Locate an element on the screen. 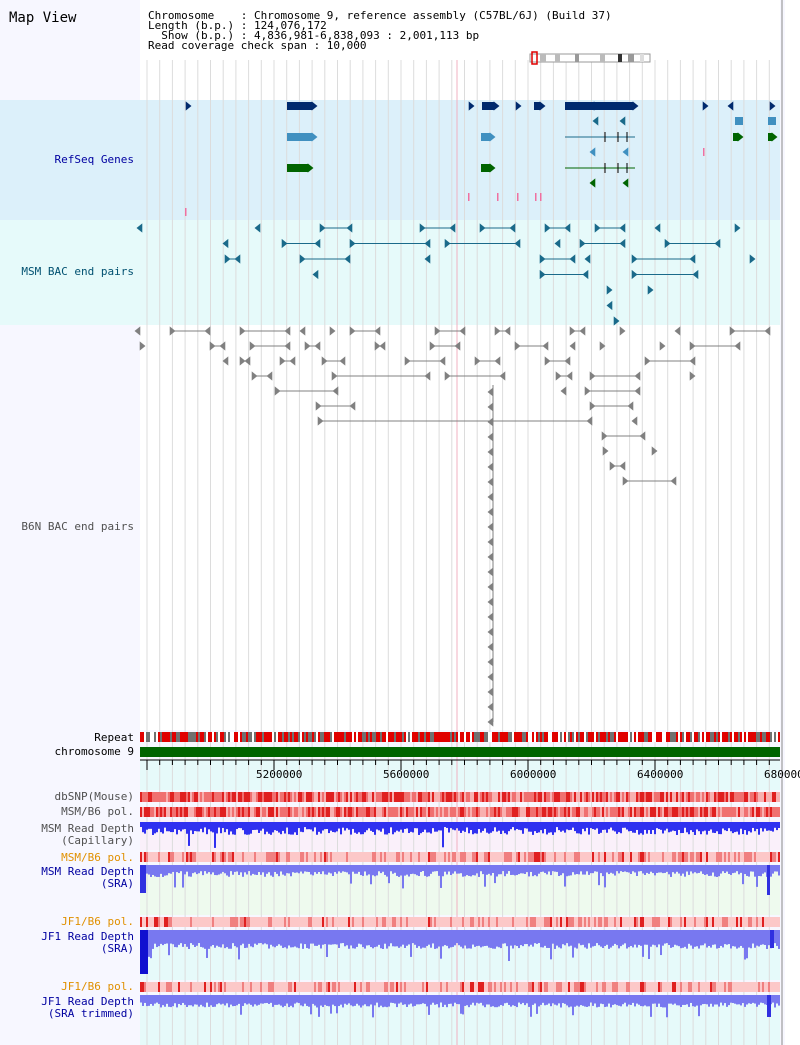 The image size is (800, 1045). track-label-msm-b6-pol-2: MSM/B6 pol. is located at coordinates (97, 857).